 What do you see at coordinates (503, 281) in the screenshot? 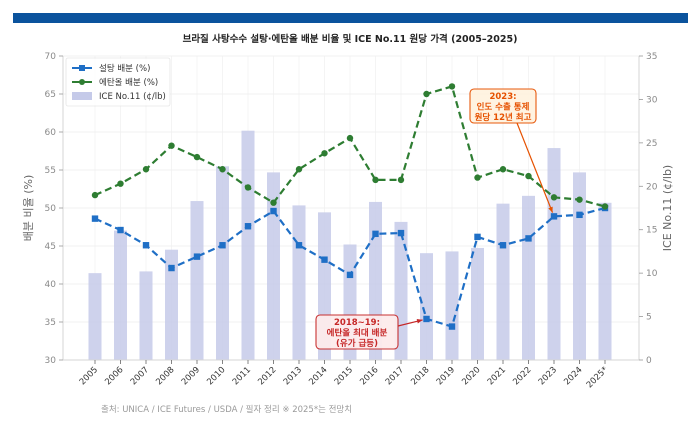
I see `price-bar-2021` at bounding box center [503, 281].